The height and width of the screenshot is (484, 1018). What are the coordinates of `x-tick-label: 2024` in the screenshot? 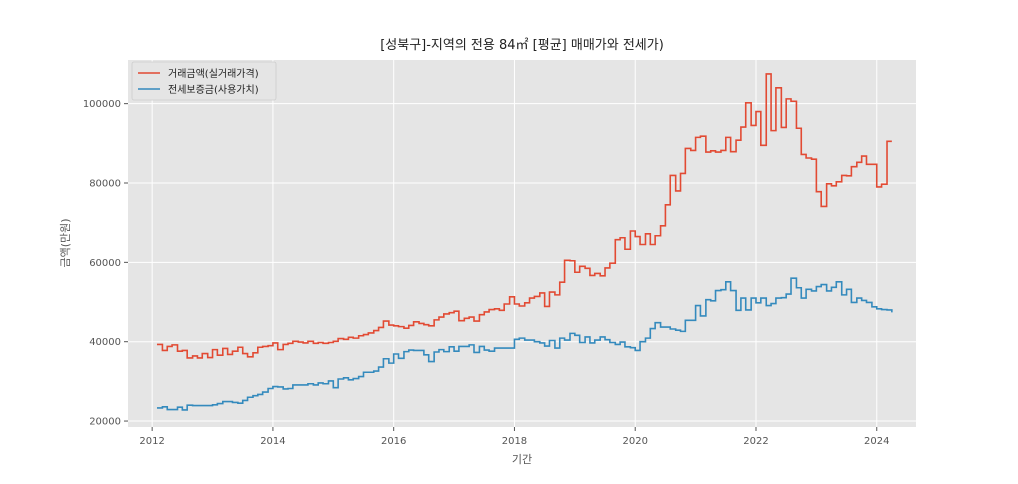 It's located at (876, 441).